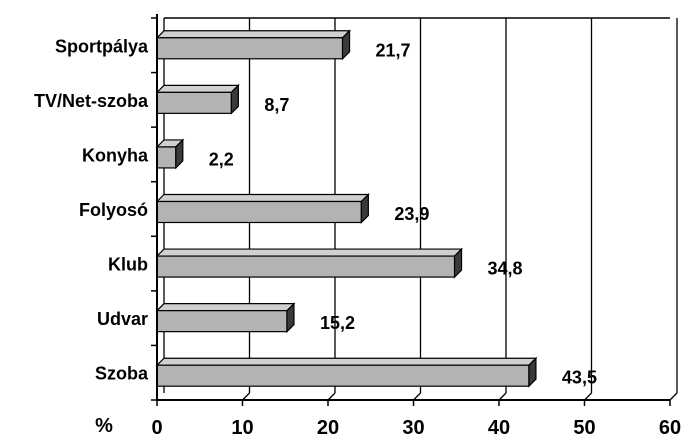 This screenshot has height=444, width=684. I want to click on bar-udvar, so click(225, 318).